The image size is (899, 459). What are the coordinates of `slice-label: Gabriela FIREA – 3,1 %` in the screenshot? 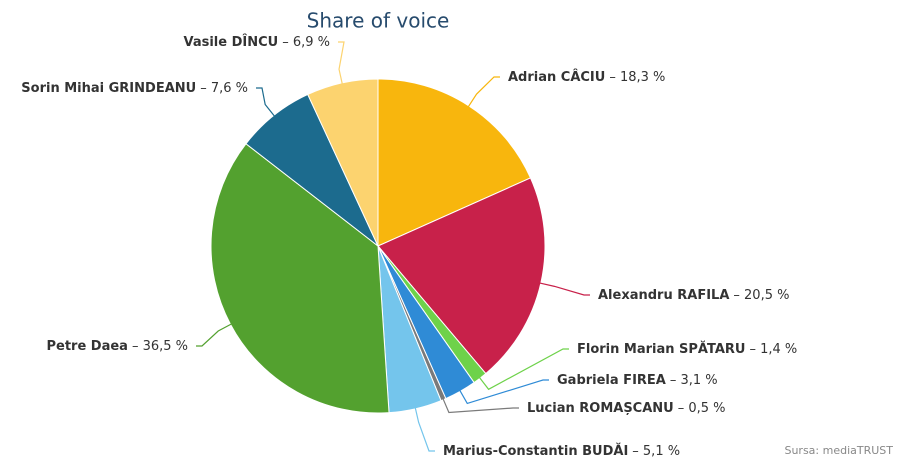 It's located at (637, 380).